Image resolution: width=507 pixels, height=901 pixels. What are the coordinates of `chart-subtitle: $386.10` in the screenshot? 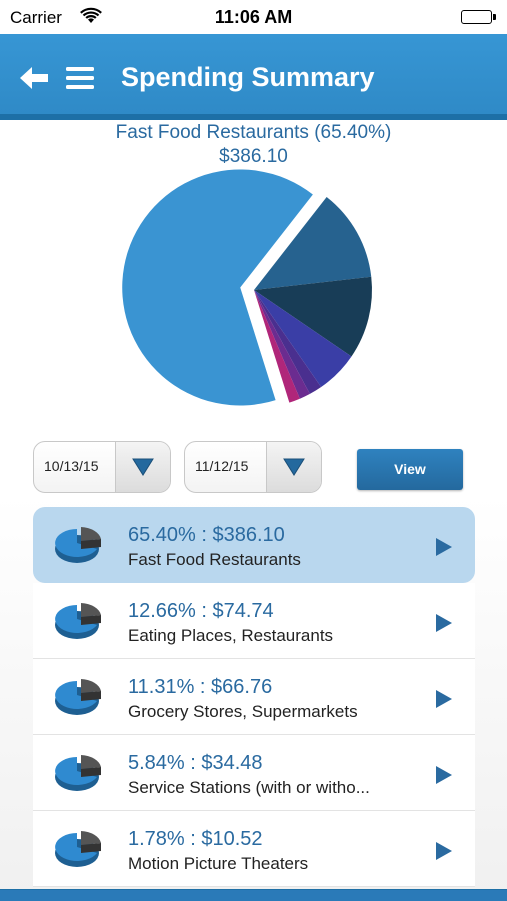 It's located at (253, 156).